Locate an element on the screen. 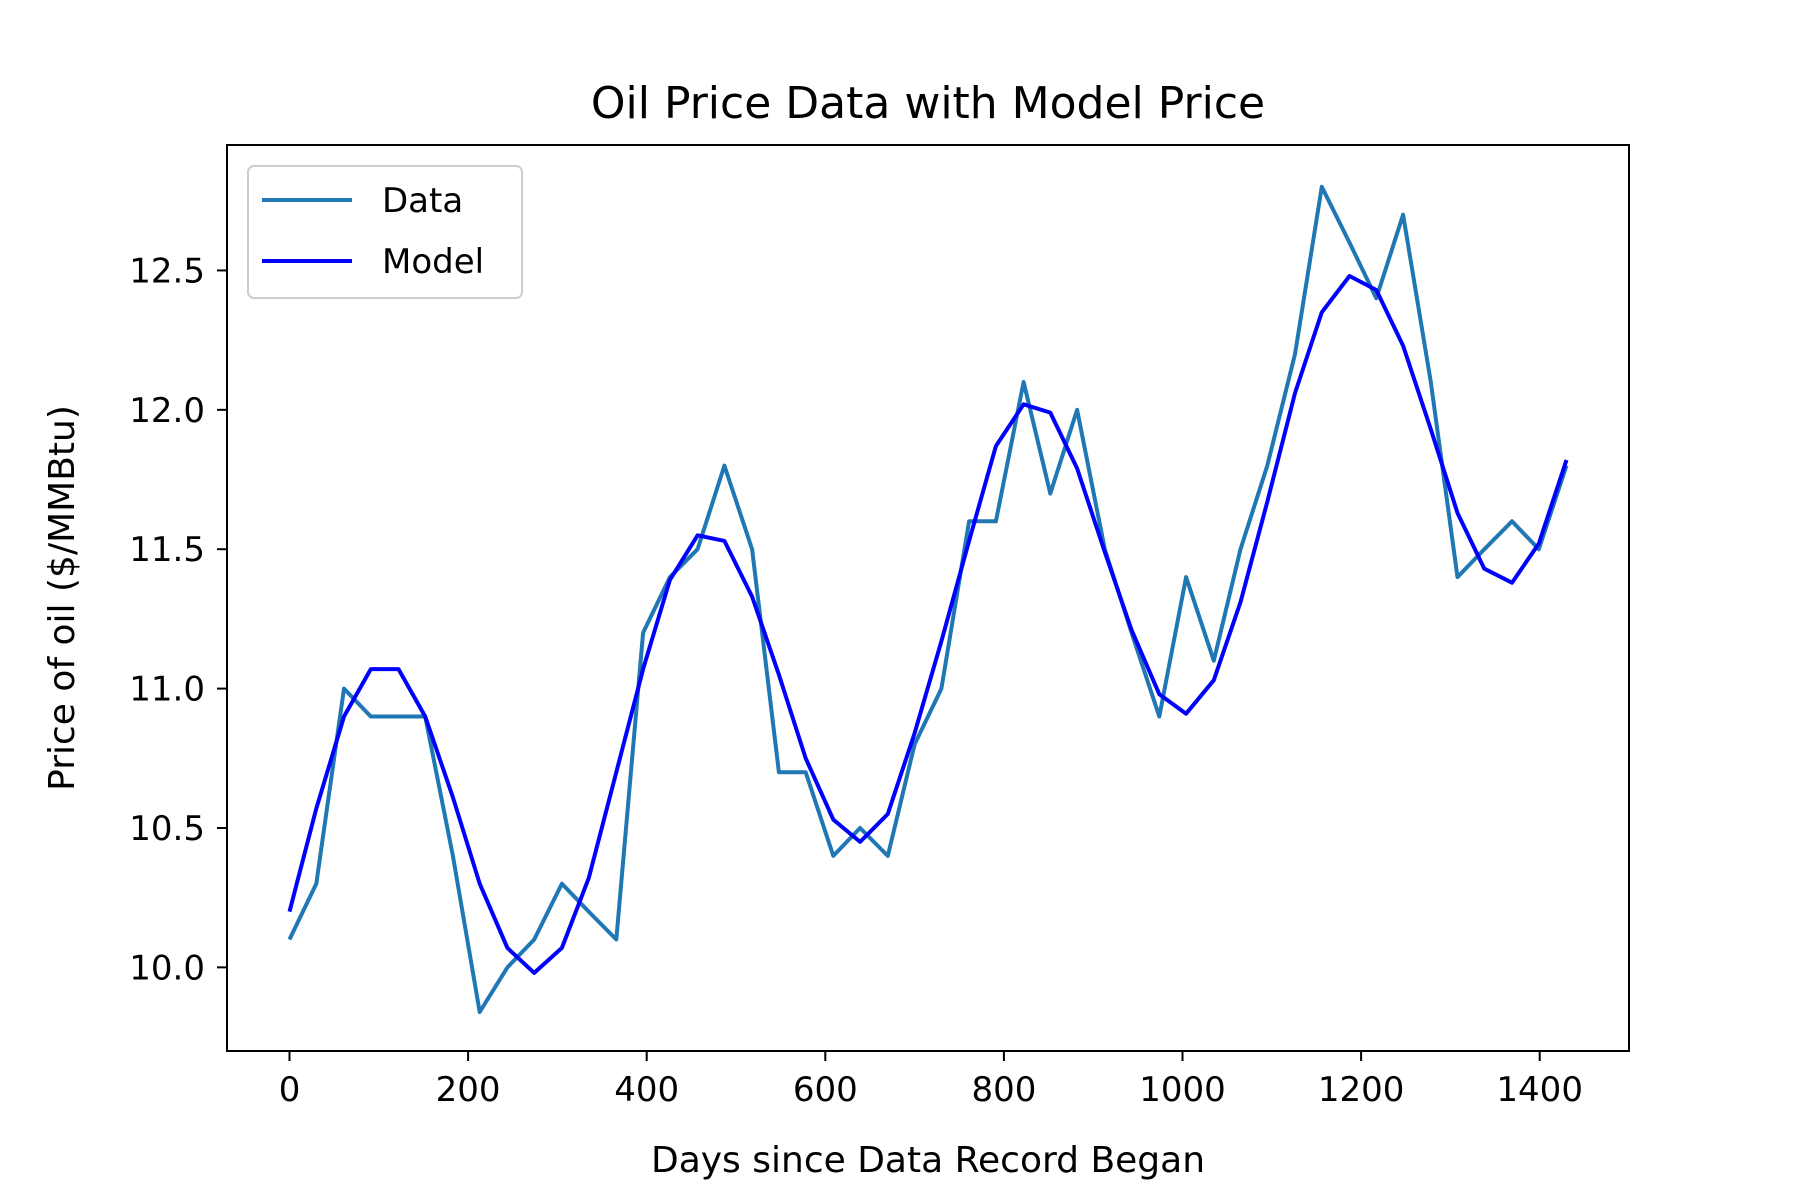 This screenshot has width=1800, height=1200. x-tick-label: 400 is located at coordinates (646, 1090).